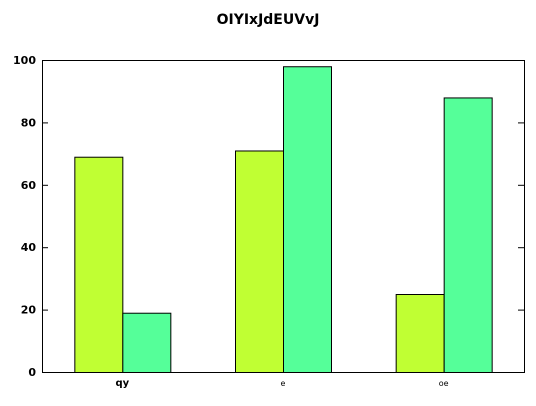  I want to click on x-tick-label: qy, so click(122, 383).